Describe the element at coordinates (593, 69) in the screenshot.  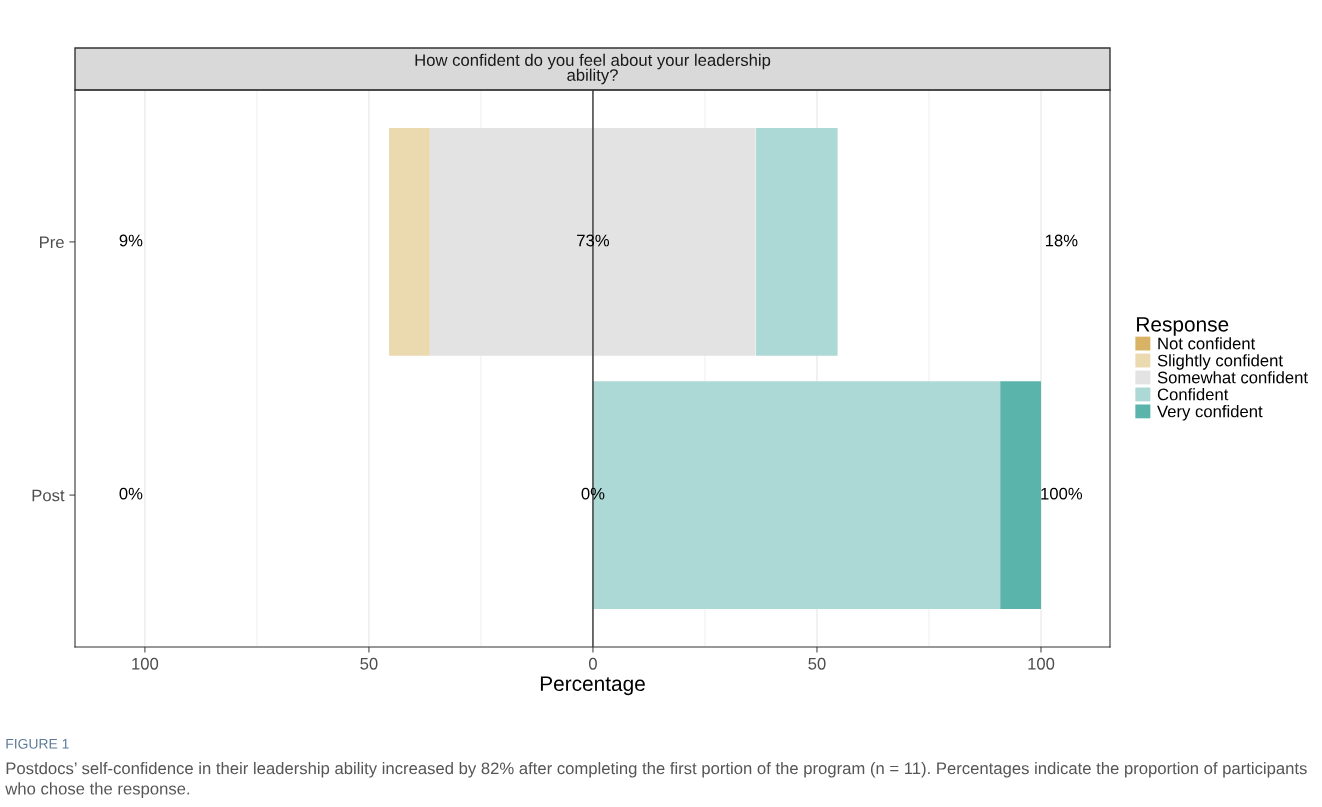
I see `chart-title: How confident do you feel about your leadership ability?` at that location.